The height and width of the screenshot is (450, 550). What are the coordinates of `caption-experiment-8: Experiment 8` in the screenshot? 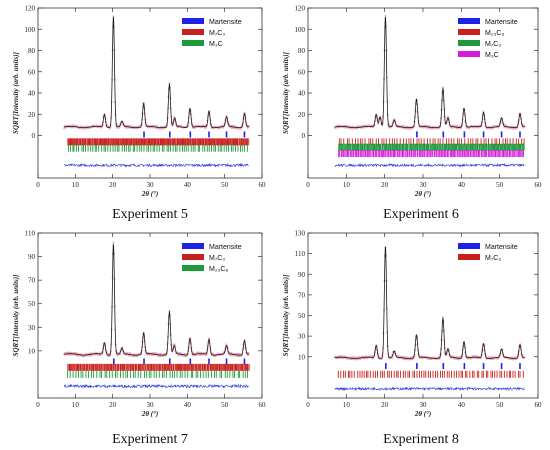 It's located at (421, 439).